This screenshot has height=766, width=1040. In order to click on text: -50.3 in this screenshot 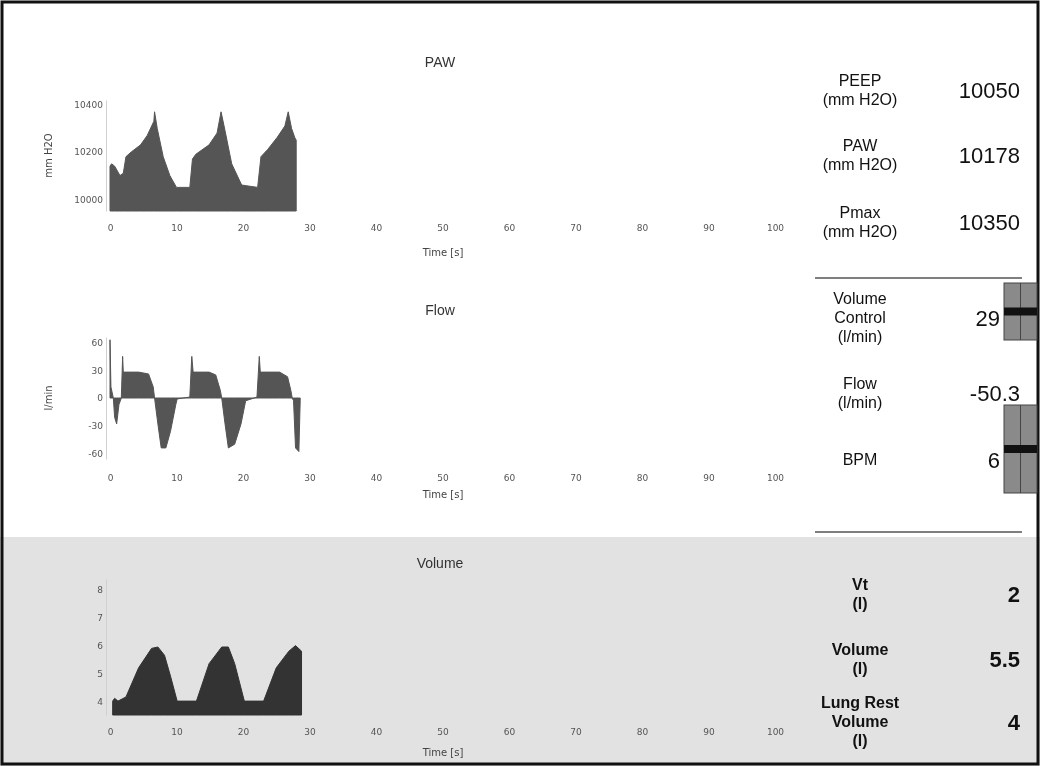, I will do `click(994, 393)`.